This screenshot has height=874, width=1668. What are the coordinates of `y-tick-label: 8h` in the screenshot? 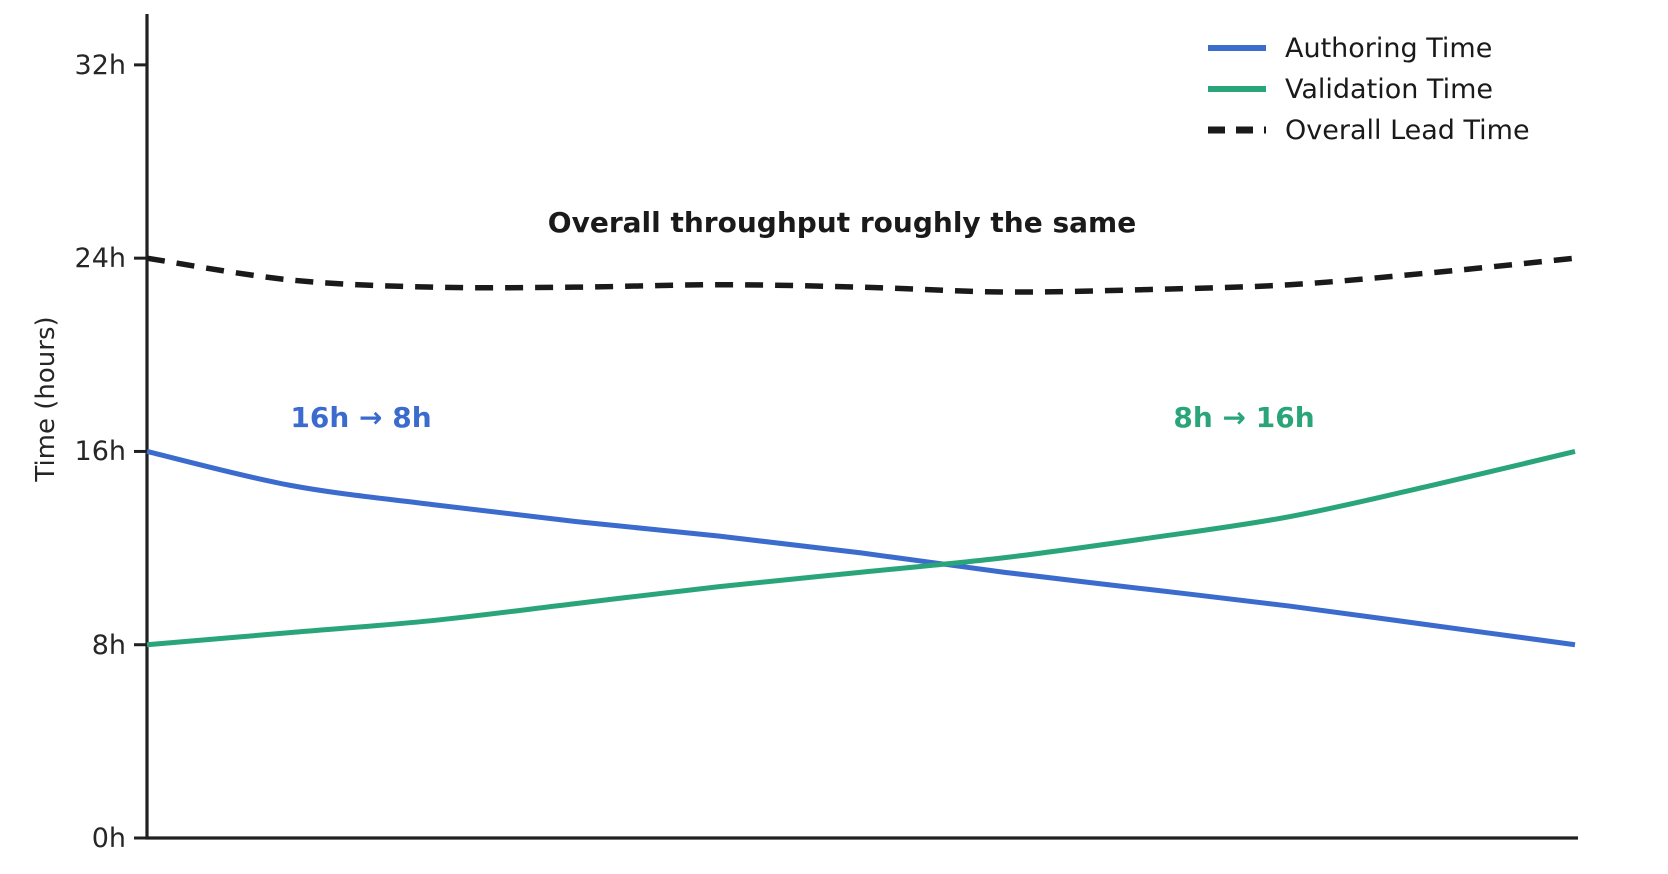 It's located at (108, 645).